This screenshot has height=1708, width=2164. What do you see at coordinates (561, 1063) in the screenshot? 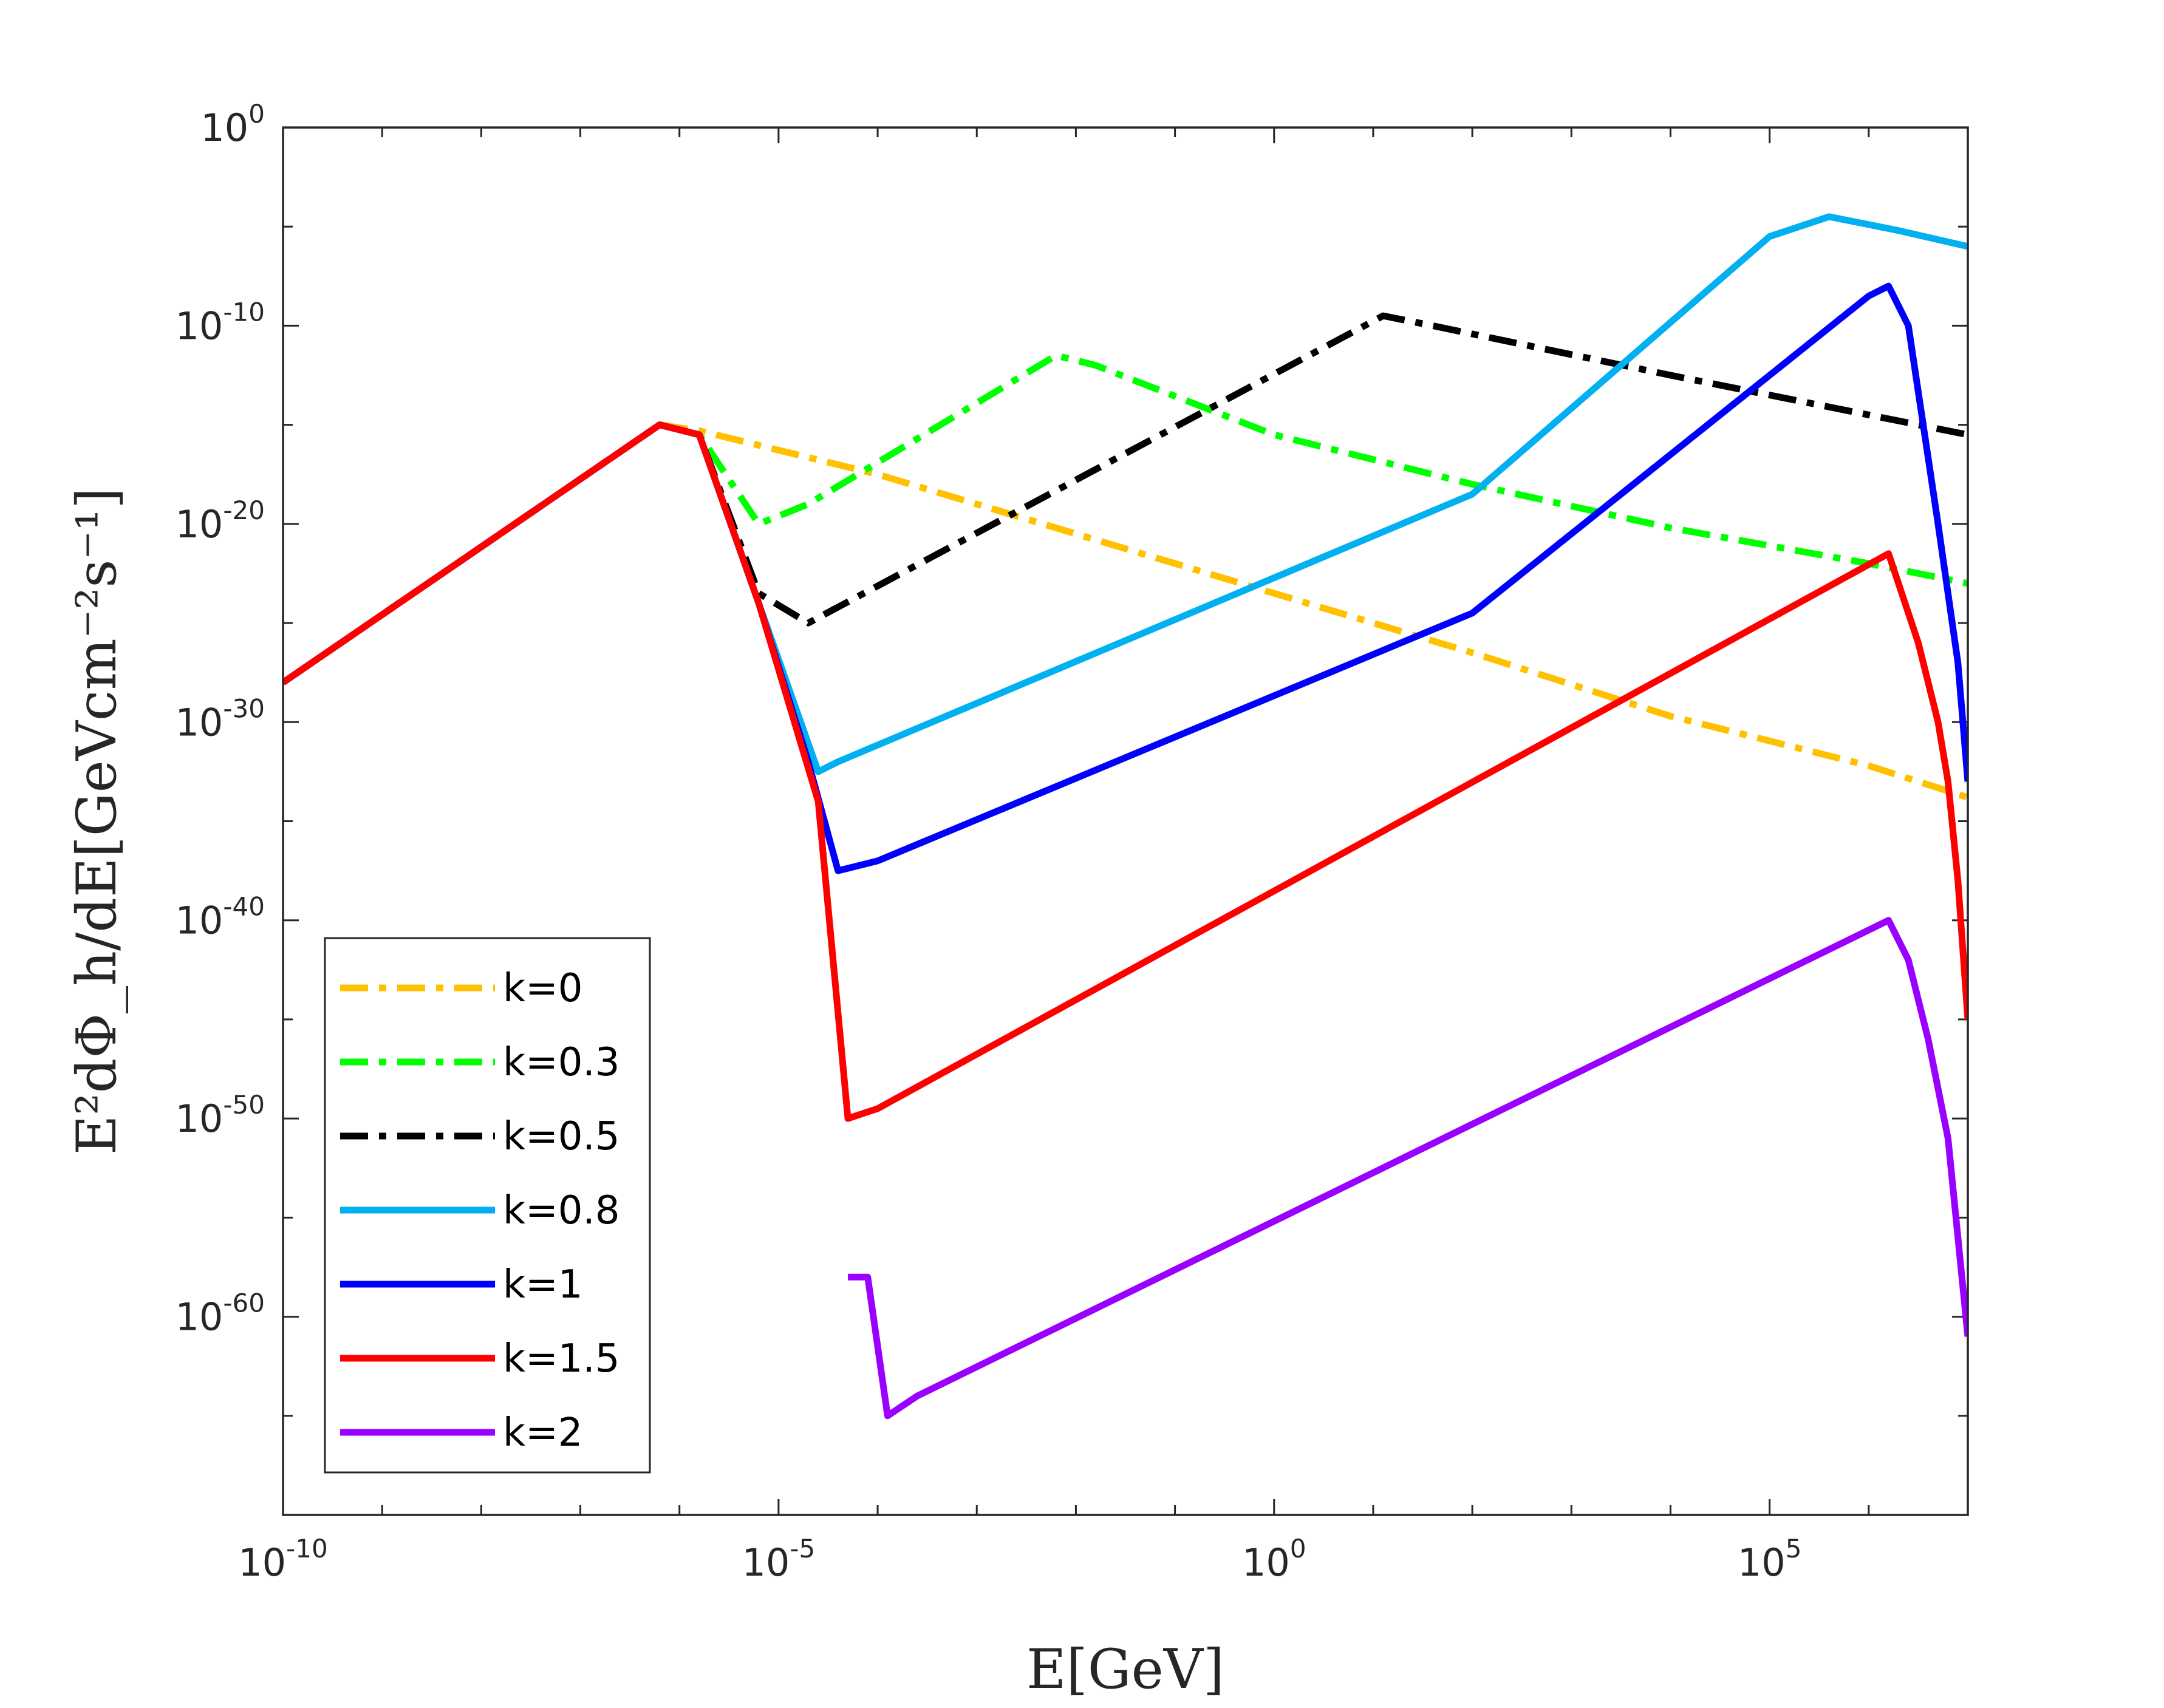
I see `legend-label: k=0.3` at bounding box center [561, 1063].